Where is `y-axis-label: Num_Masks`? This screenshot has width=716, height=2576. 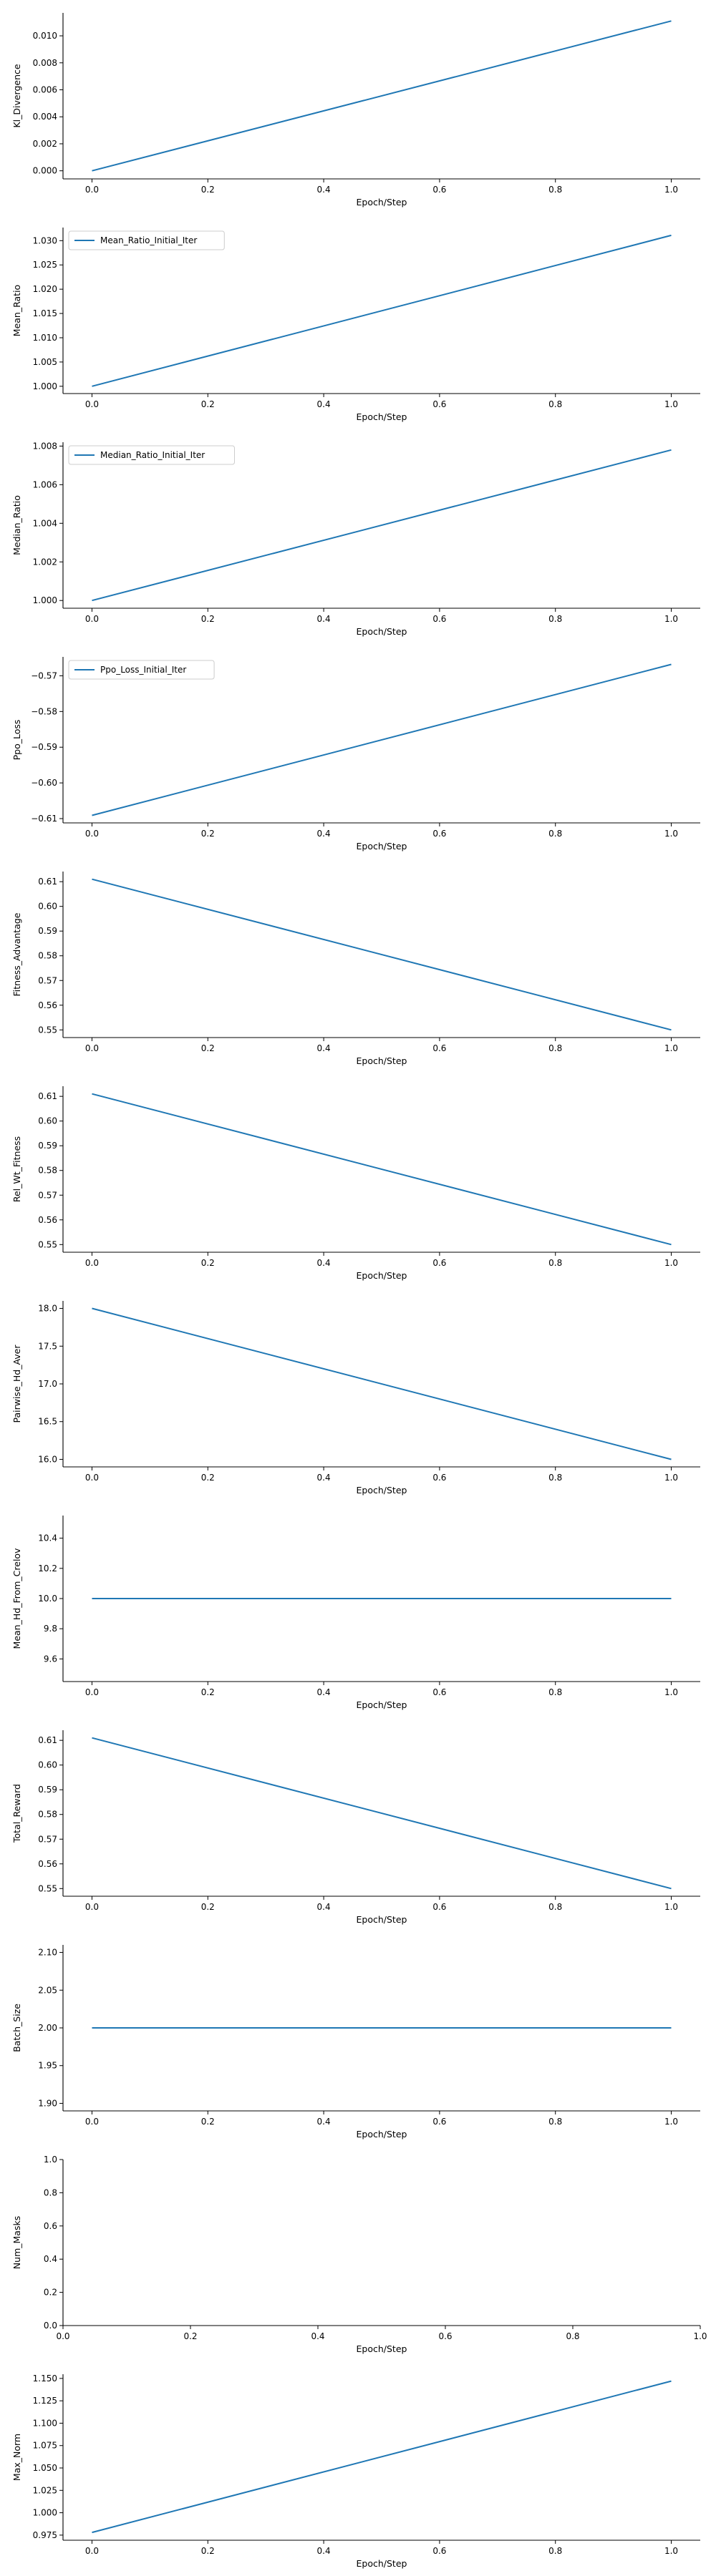 y-axis-label: Num_Masks is located at coordinates (16, 2242).